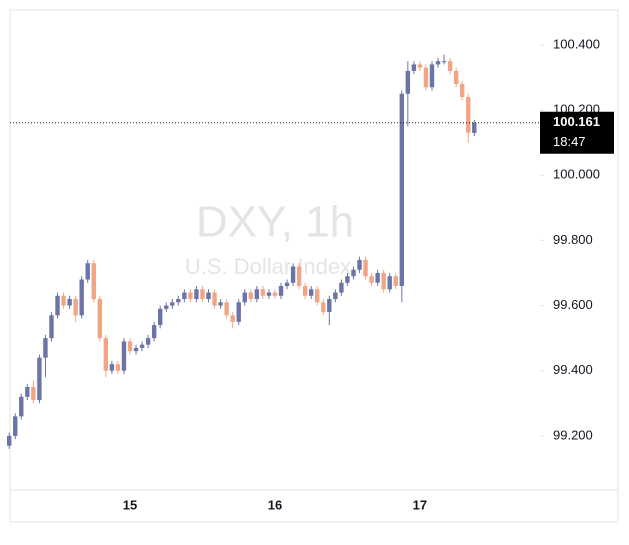 The image size is (629, 545). What do you see at coordinates (576, 43) in the screenshot?
I see `y-tick-label: 100.400` at bounding box center [576, 43].